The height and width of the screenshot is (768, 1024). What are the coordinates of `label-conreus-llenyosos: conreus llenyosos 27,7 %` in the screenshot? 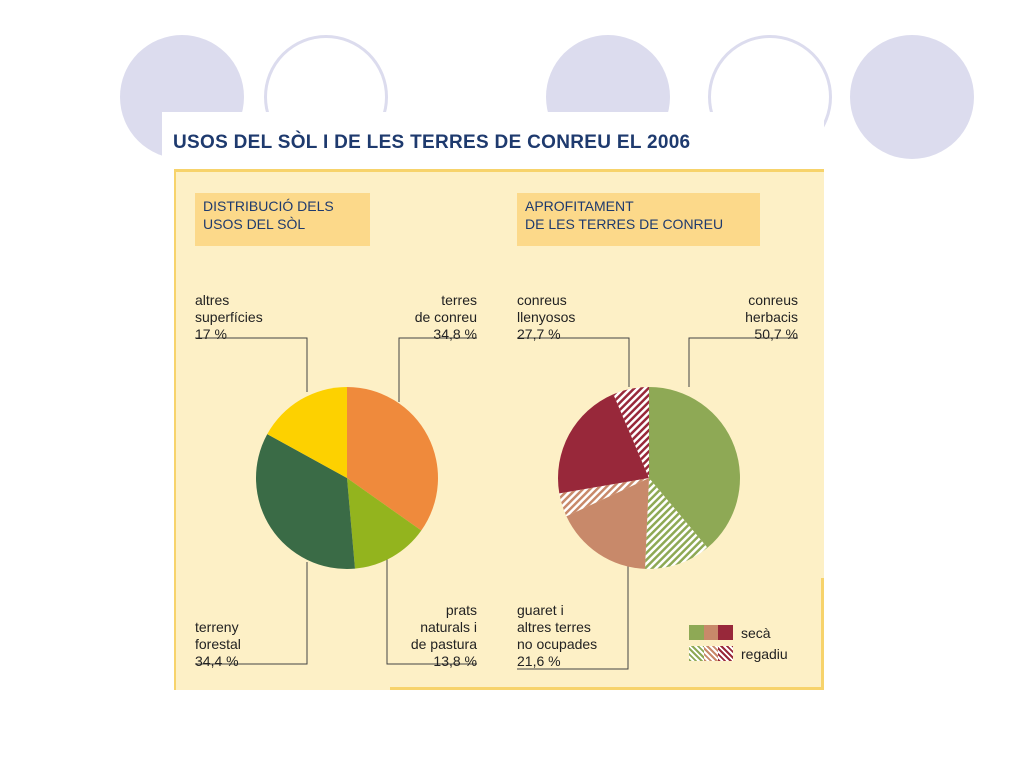 It's located at (546, 317).